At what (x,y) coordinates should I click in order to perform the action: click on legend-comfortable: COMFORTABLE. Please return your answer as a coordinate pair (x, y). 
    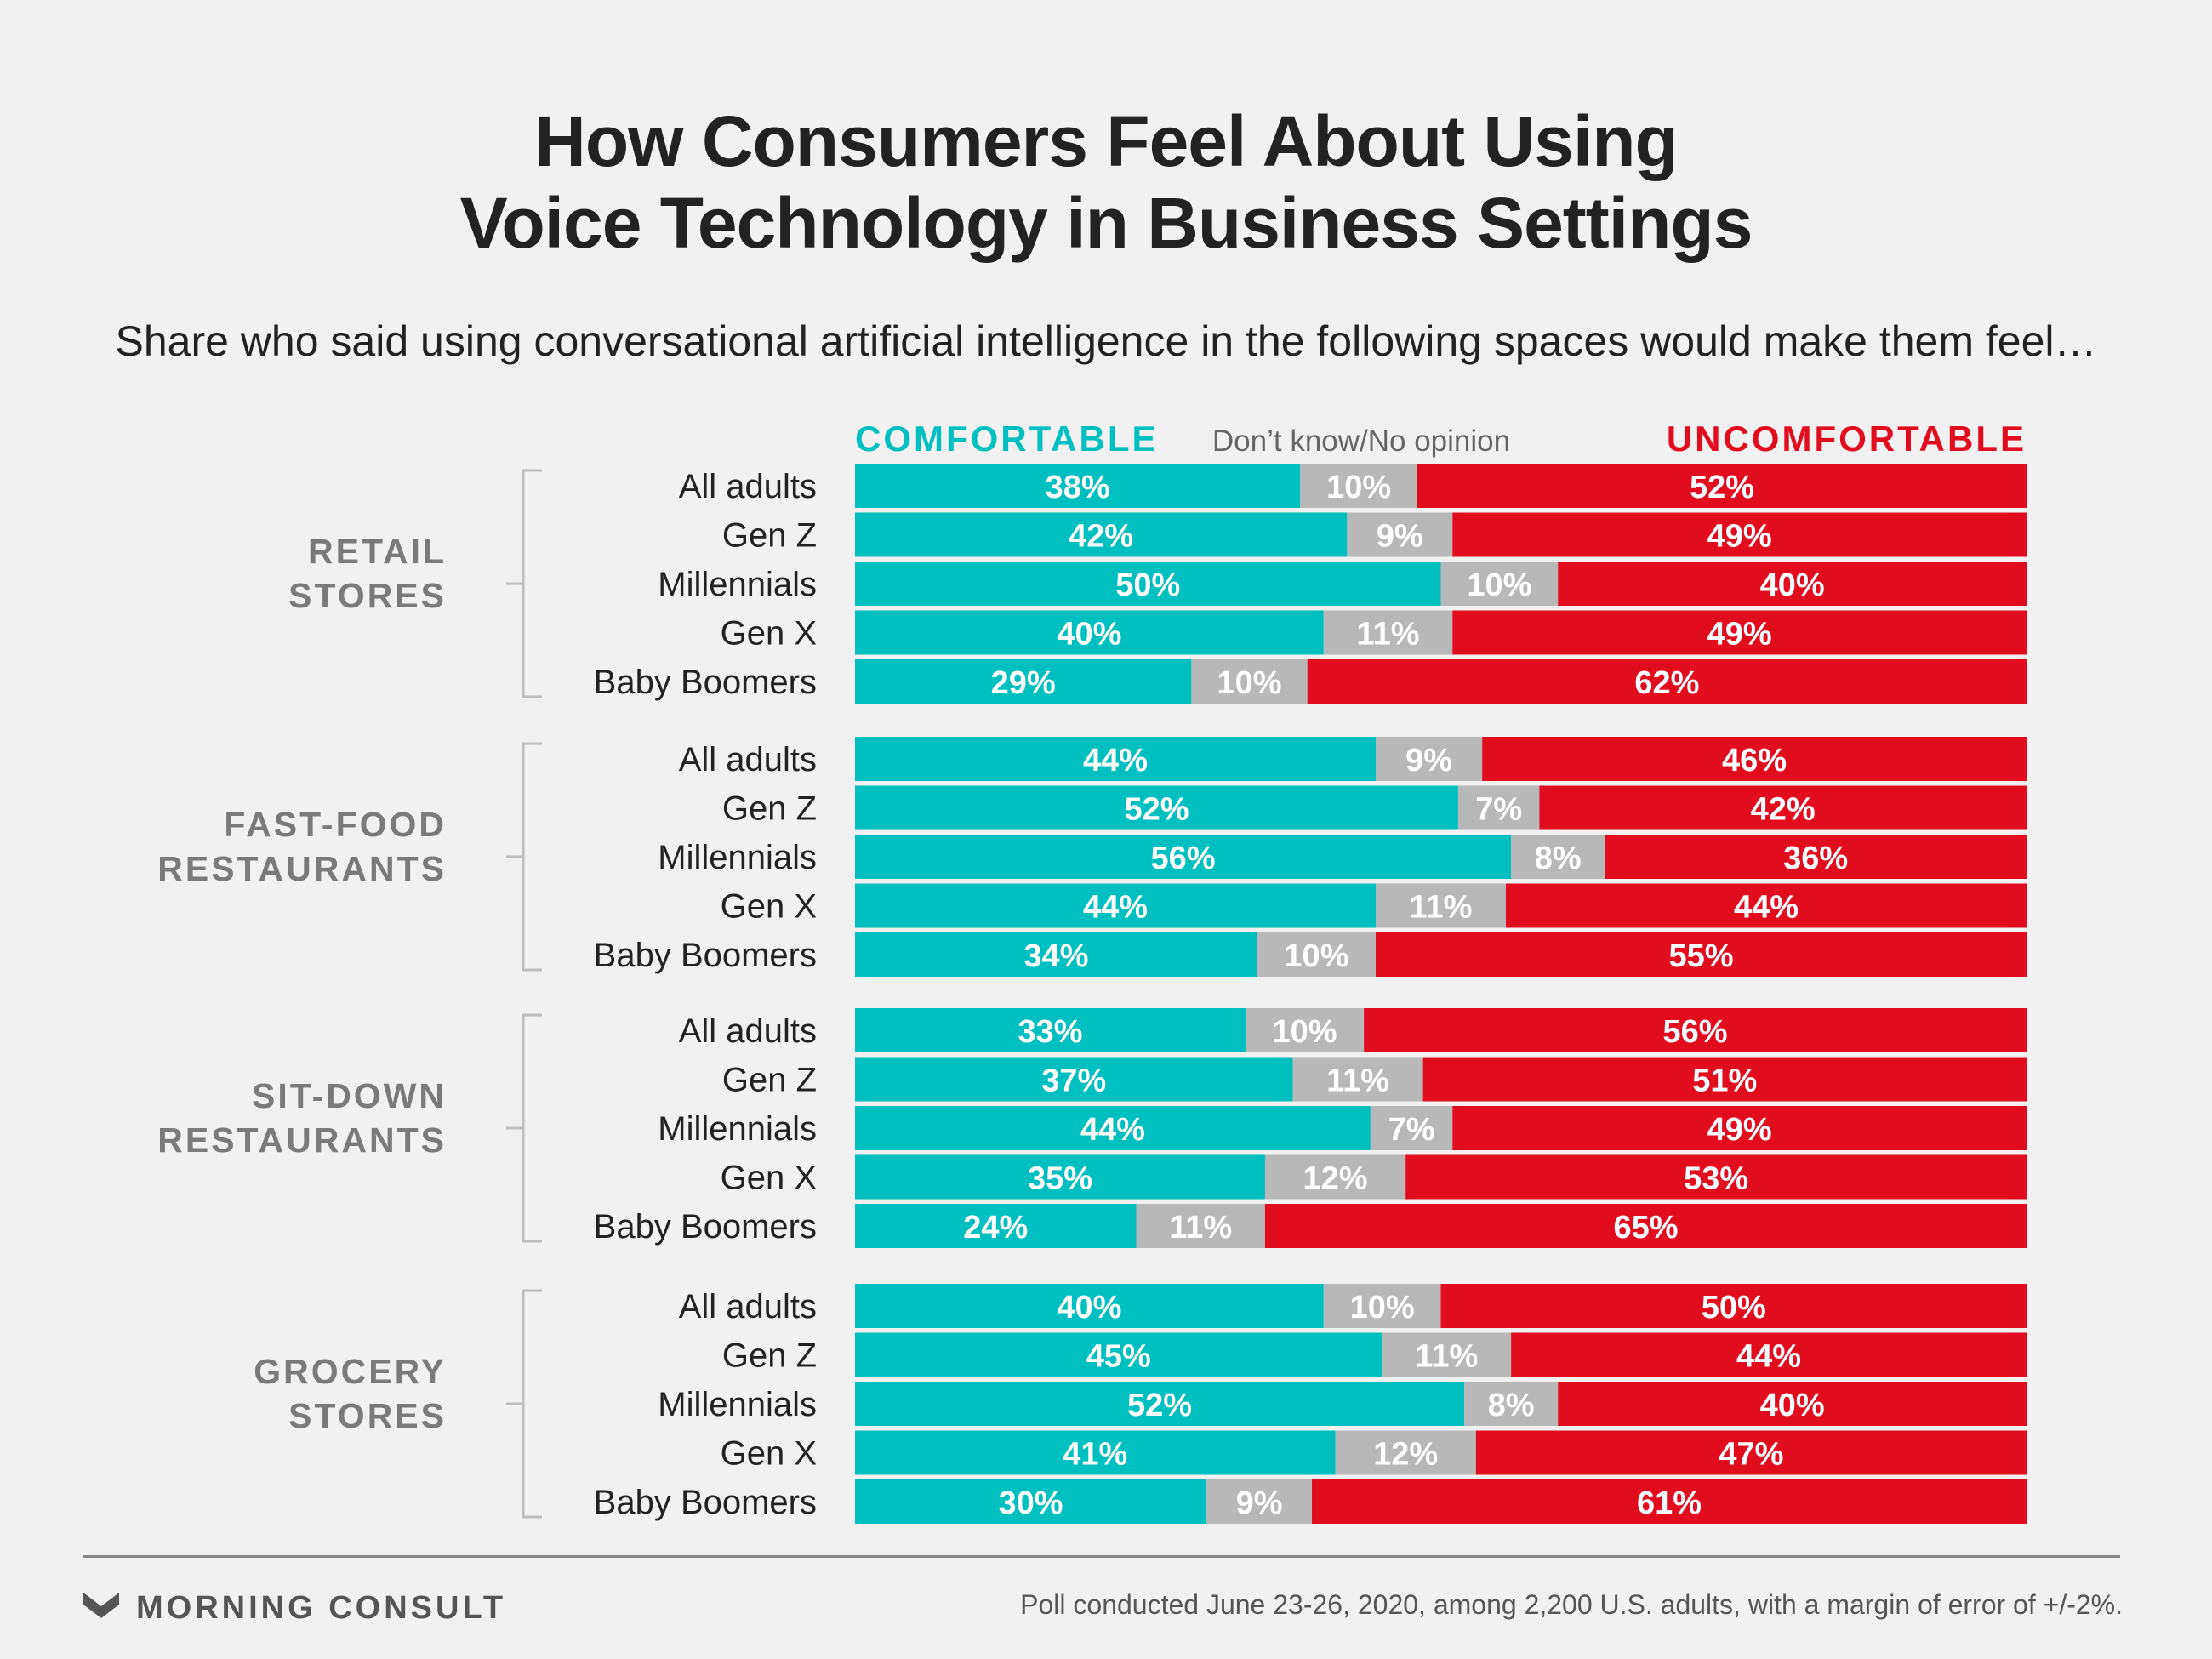
    Looking at the image, I should click on (1007, 439).